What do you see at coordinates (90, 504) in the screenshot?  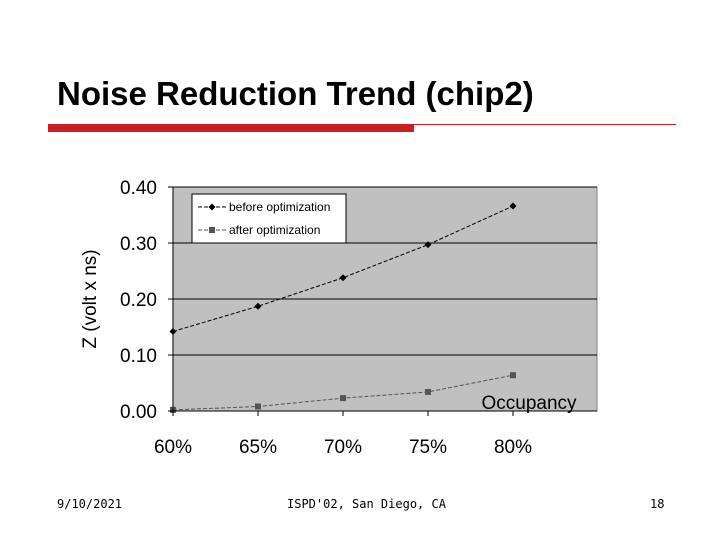 I see `footer-date: 9/10/2021` at bounding box center [90, 504].